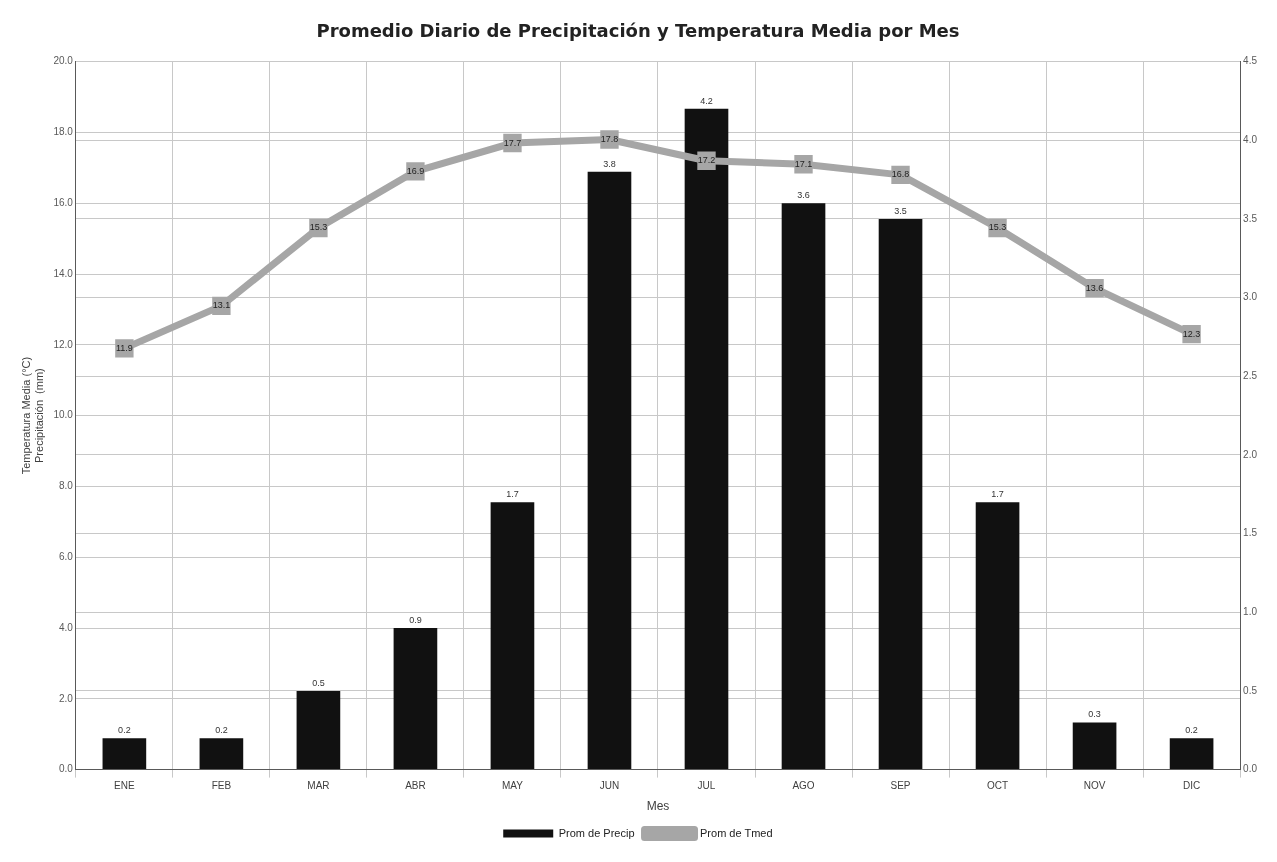  Describe the element at coordinates (1094, 287) in the screenshot. I see `data-label: 13.6` at that location.